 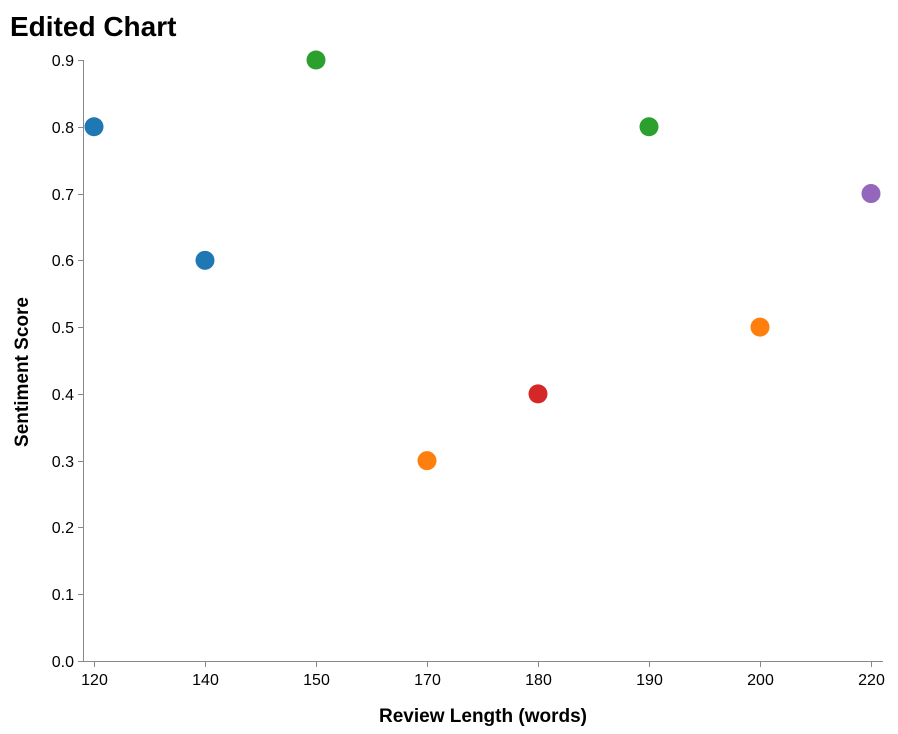 I want to click on y-tick-label: 0.9, so click(x=63, y=61).